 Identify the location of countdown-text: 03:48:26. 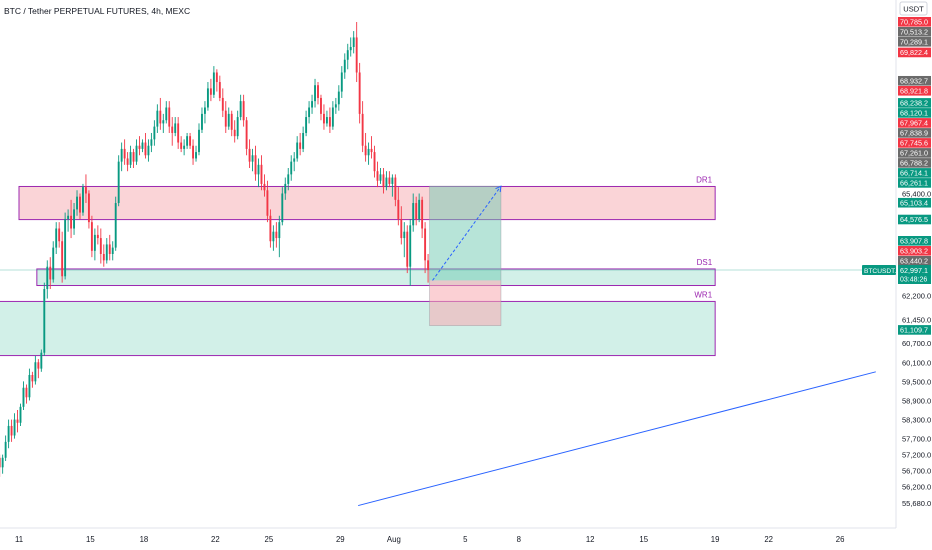
(913, 280).